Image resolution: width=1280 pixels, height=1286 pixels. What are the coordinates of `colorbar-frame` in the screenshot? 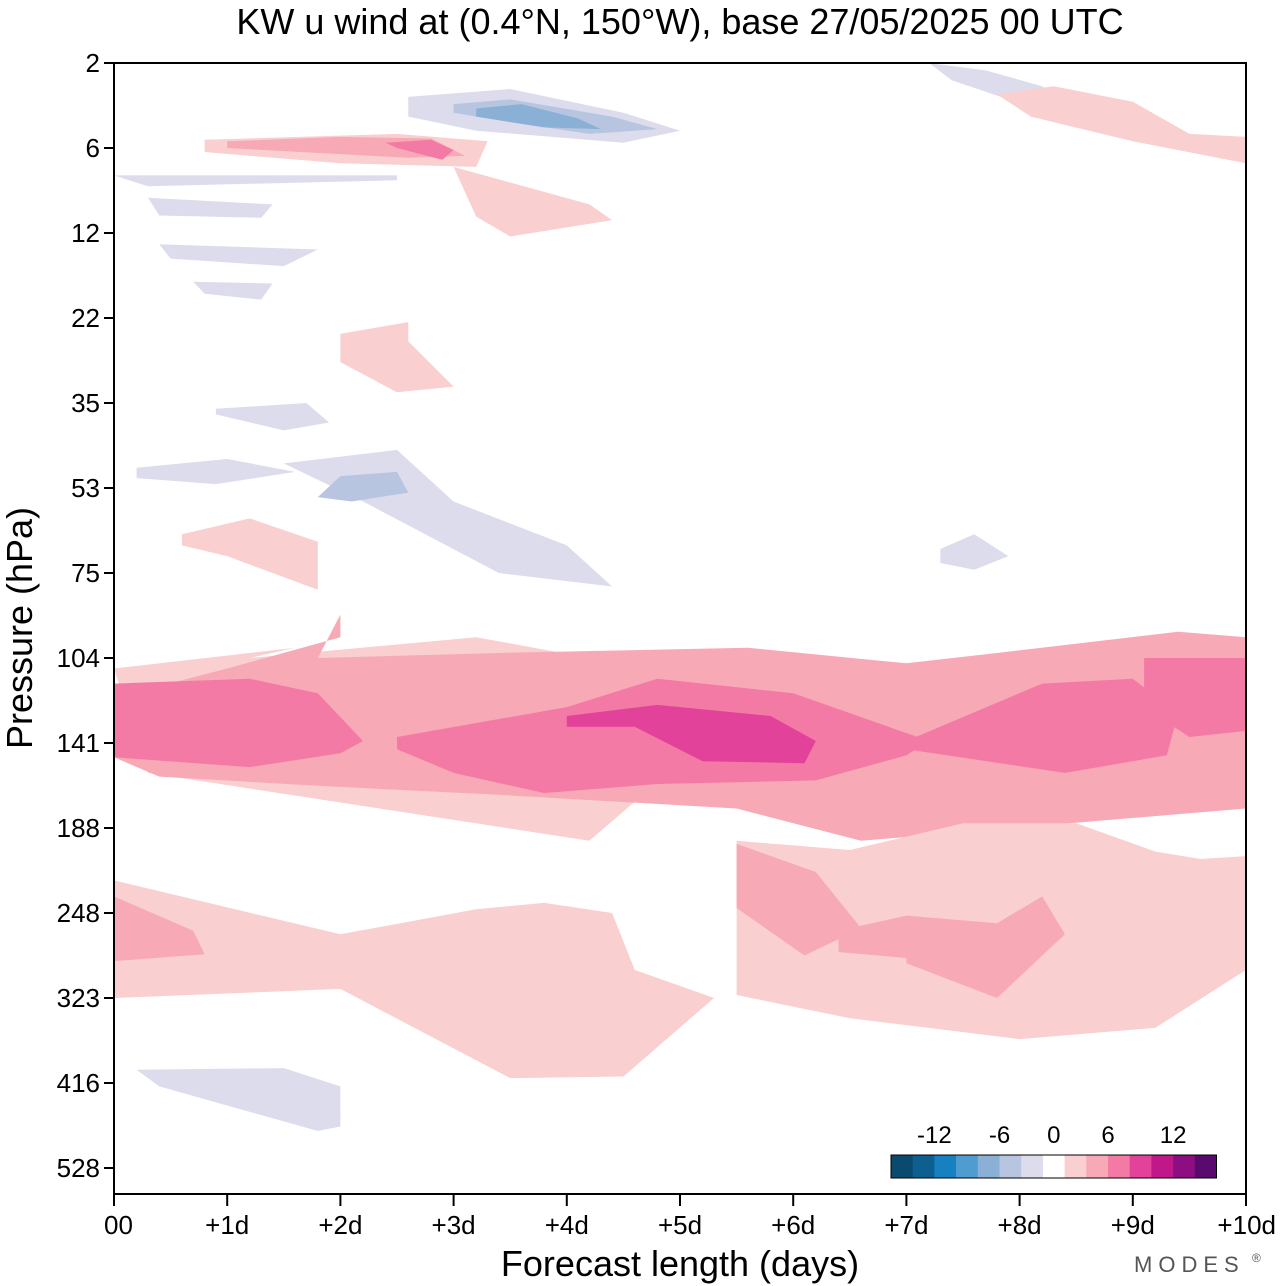 It's located at (1053, 1166).